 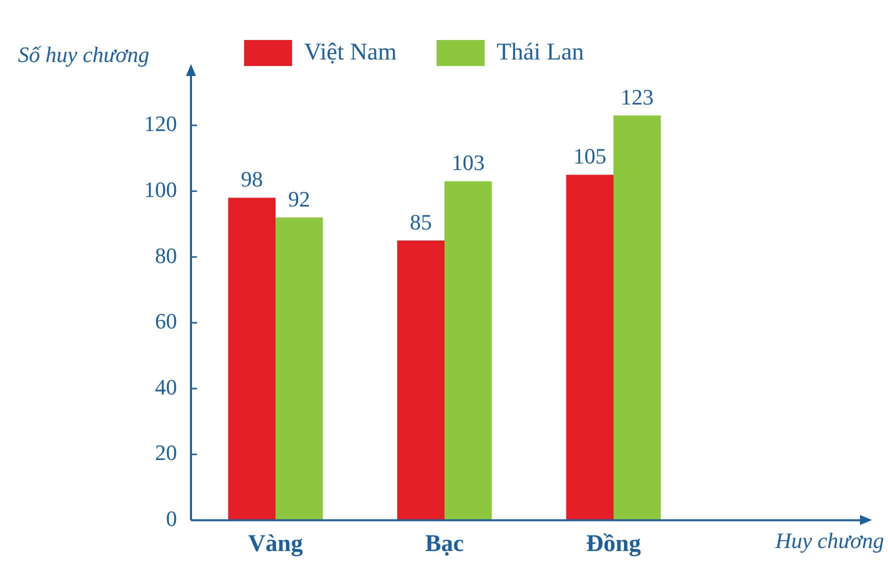 I want to click on data-label: 103, so click(x=468, y=163).